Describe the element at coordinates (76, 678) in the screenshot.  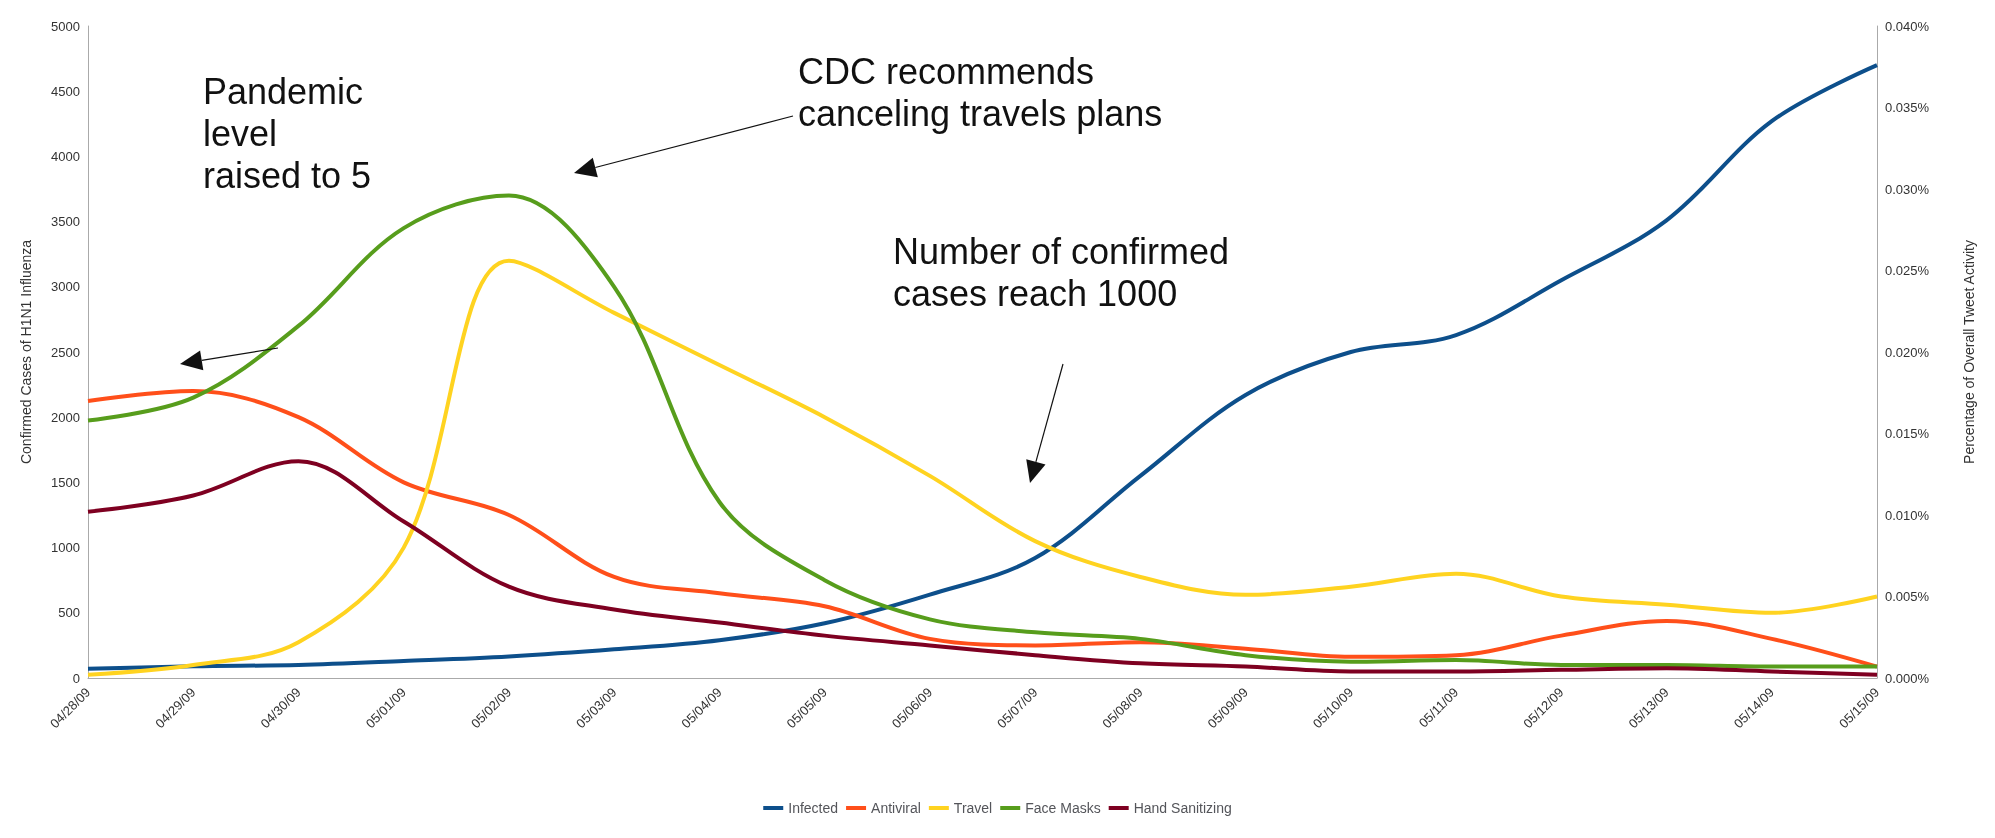
I see `y-tick-label: 0` at that location.